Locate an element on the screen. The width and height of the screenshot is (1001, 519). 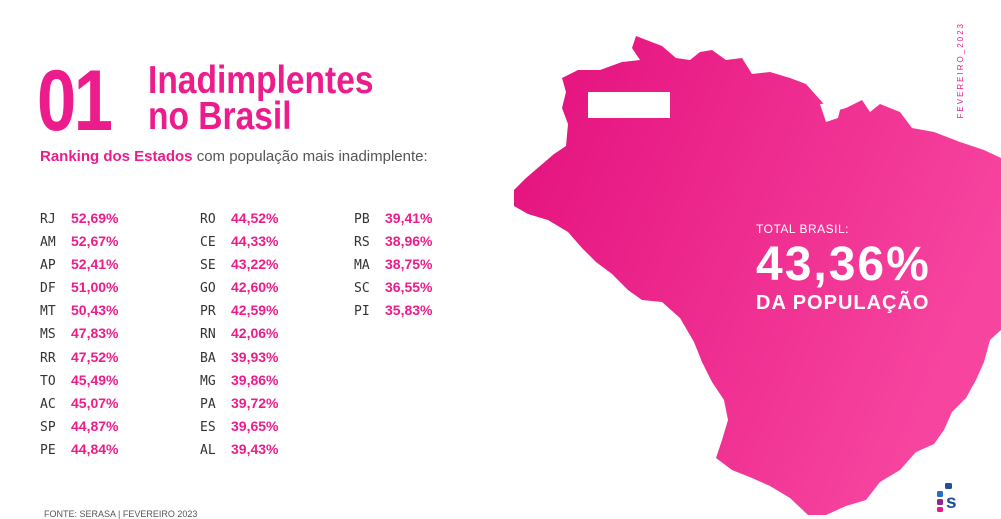
state-percent: 42,06% is located at coordinates (255, 333).